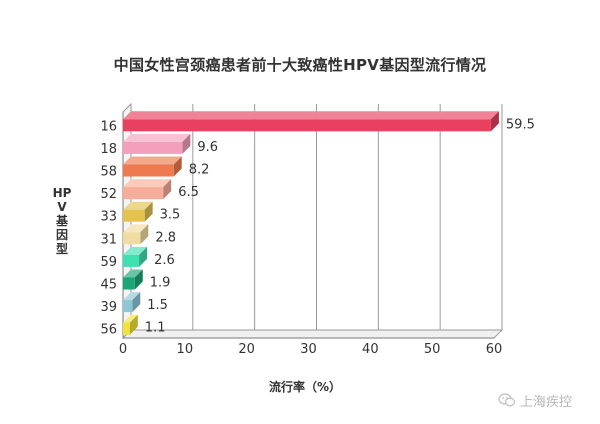 This screenshot has height=424, width=600. I want to click on data-label: 9.6, so click(207, 147).